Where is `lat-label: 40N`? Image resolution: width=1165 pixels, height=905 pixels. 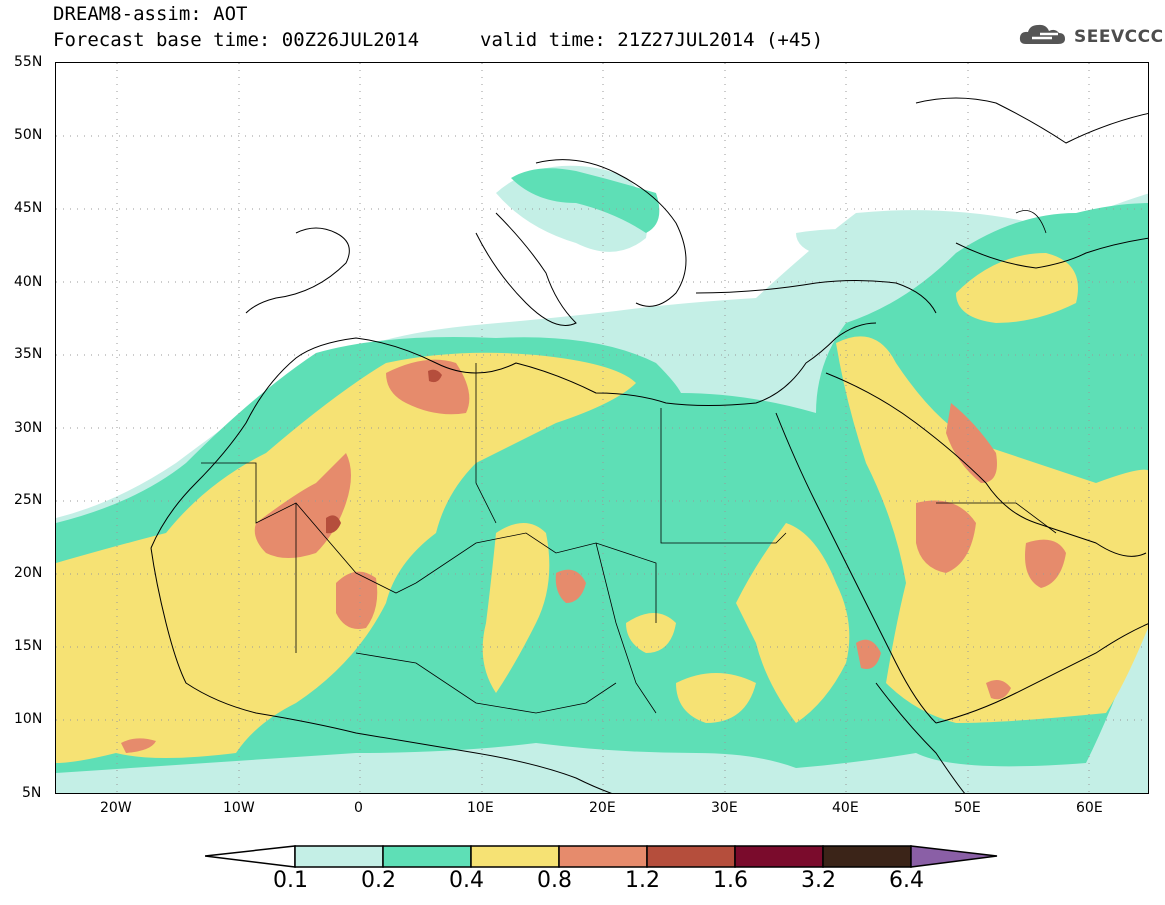 lat-label: 40N is located at coordinates (28, 282).